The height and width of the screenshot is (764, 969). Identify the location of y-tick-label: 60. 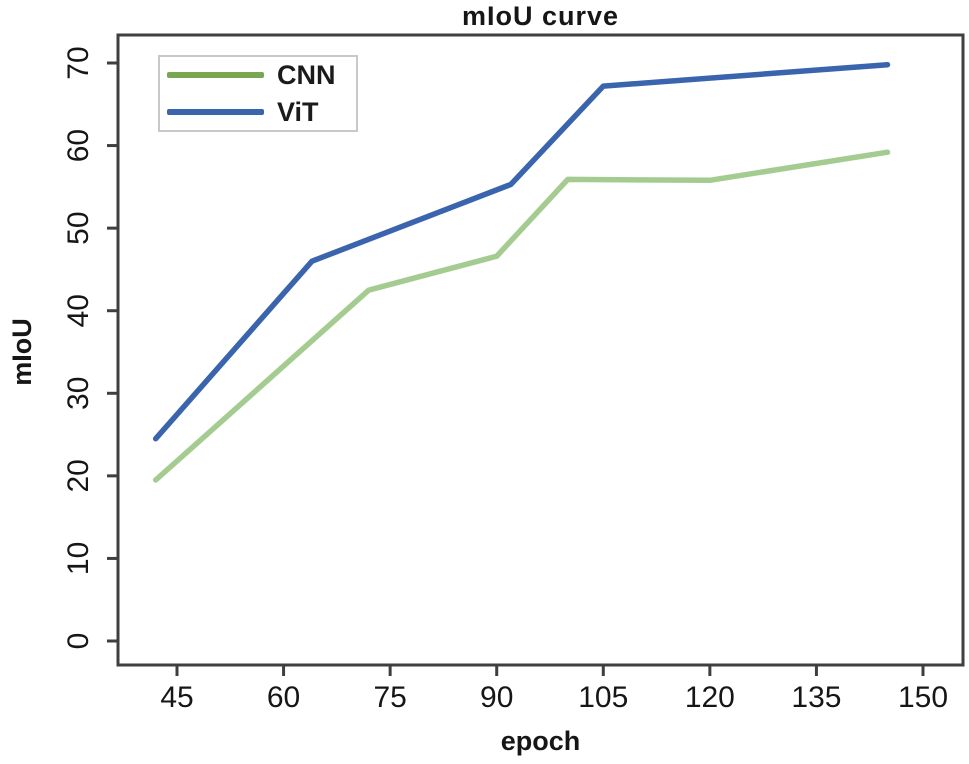
(78, 145).